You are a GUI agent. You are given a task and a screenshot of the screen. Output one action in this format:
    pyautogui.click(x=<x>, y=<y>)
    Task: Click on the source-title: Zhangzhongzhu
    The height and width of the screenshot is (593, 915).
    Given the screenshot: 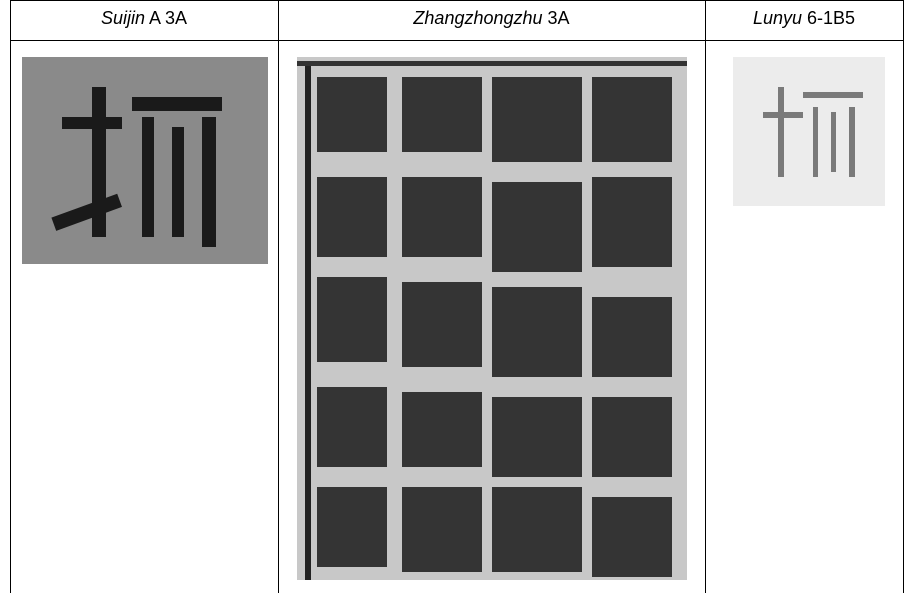 What is the action you would take?
    pyautogui.click(x=478, y=18)
    